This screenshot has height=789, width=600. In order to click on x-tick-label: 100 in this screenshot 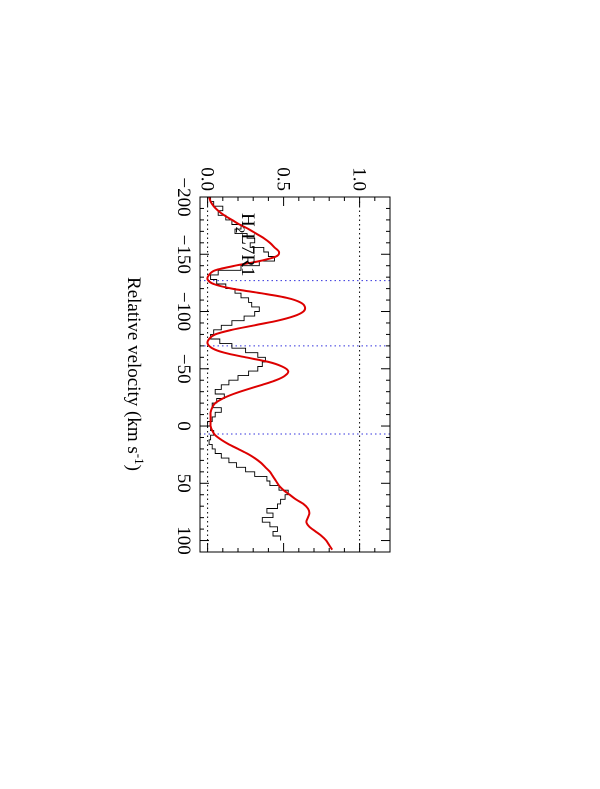, I will do `click(183, 540)`.